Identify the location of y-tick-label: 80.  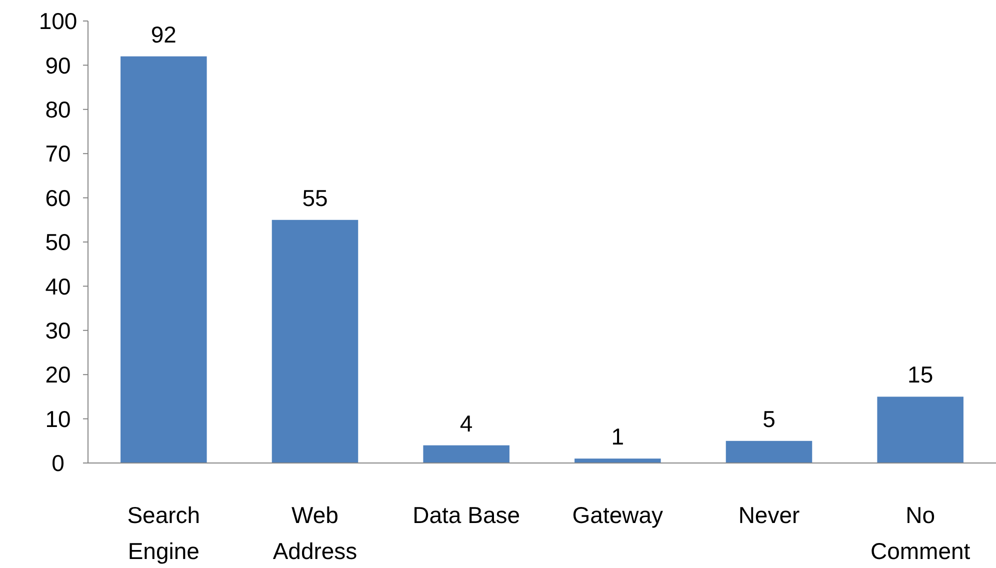
(58, 109).